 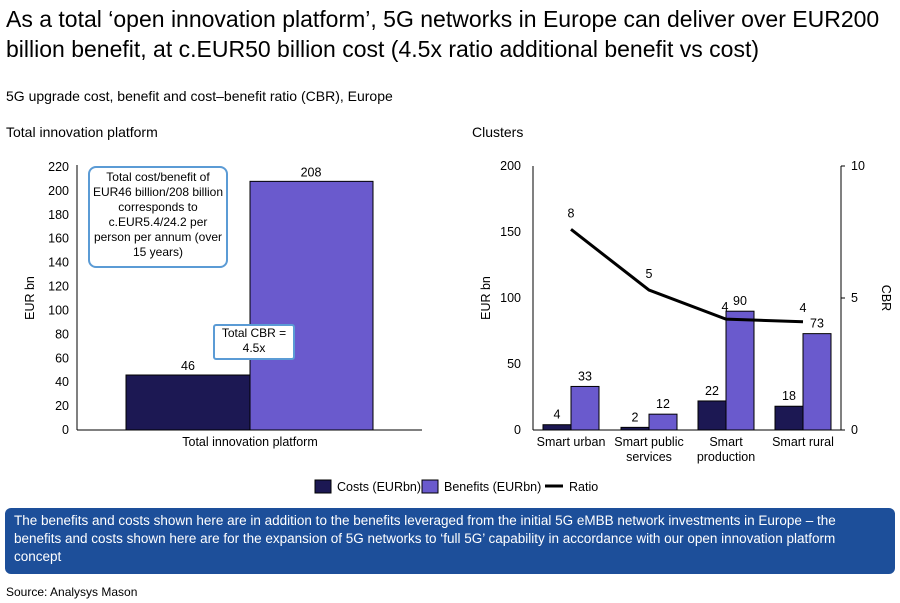 What do you see at coordinates (571, 442) in the screenshot?
I see `x-tick-label: Smart urban` at bounding box center [571, 442].